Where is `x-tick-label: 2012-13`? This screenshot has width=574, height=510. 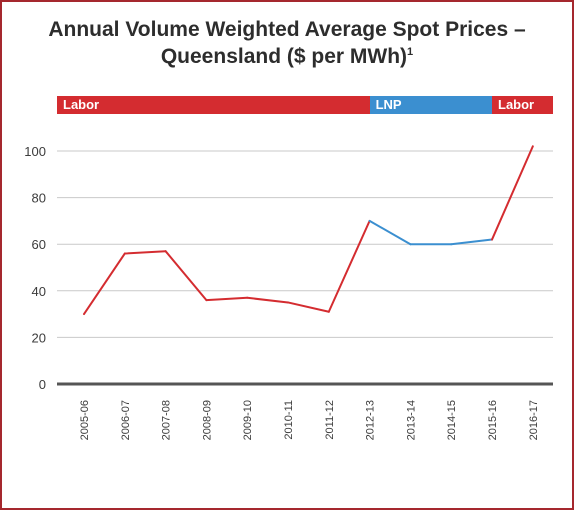
x-tick-label: 2012-13 is located at coordinates (371, 420).